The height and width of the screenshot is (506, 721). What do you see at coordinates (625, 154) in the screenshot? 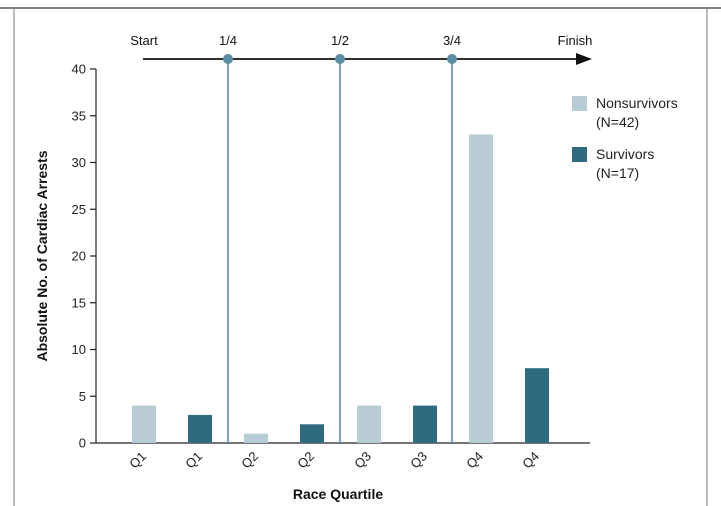
I see `legend-label: Survivors` at bounding box center [625, 154].